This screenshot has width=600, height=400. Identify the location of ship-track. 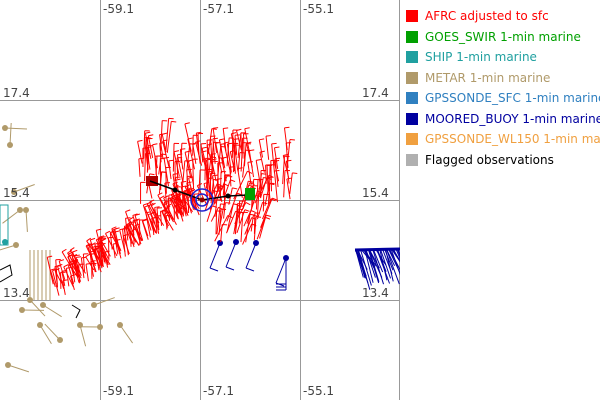
(4, 225).